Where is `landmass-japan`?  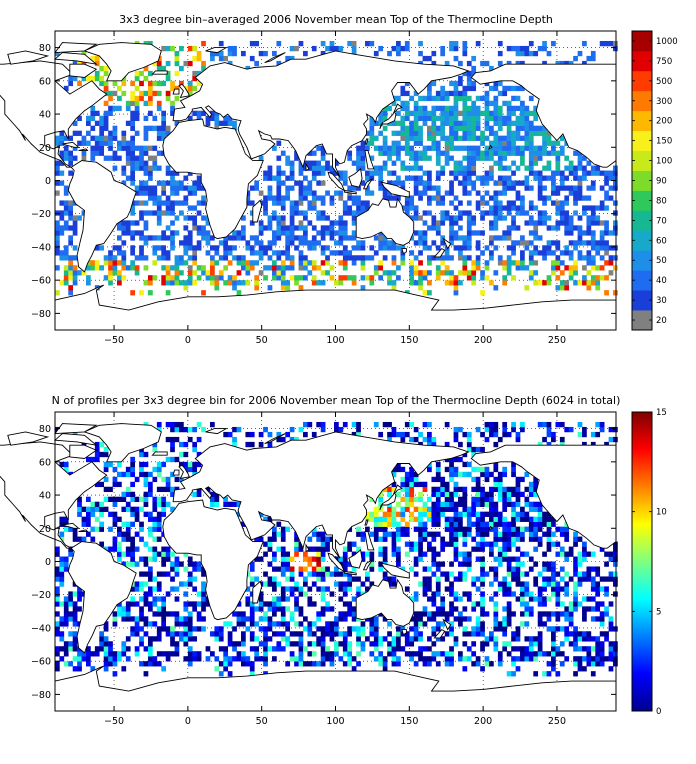
landmass-japan is located at coordinates (391, 497).